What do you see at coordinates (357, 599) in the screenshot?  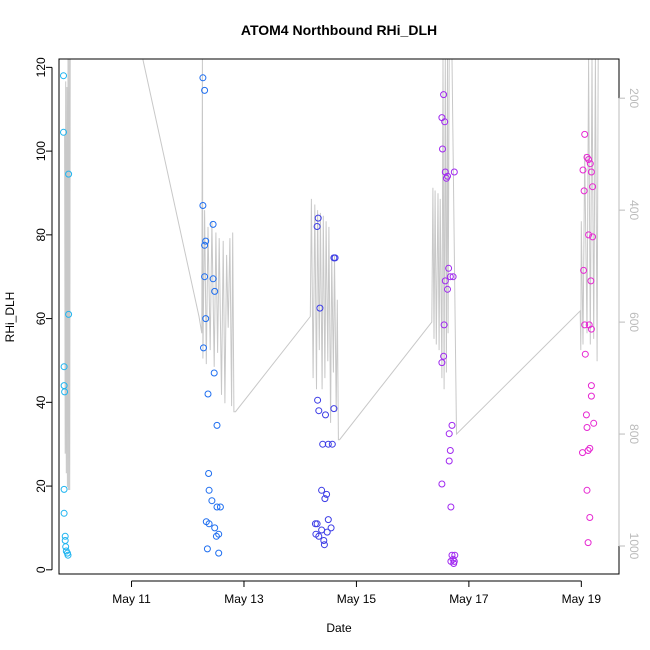 I see `x-tick-label-15: May 15` at bounding box center [357, 599].